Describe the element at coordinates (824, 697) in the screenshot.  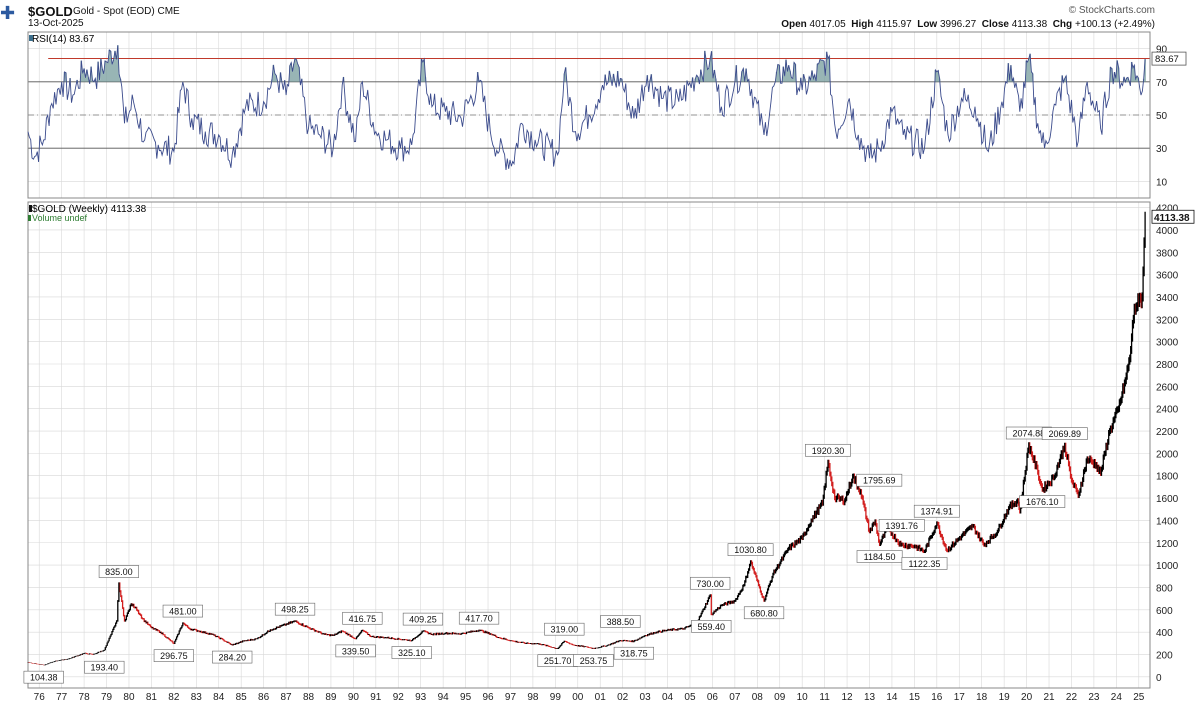
I see `x-tick-label: 11` at that location.